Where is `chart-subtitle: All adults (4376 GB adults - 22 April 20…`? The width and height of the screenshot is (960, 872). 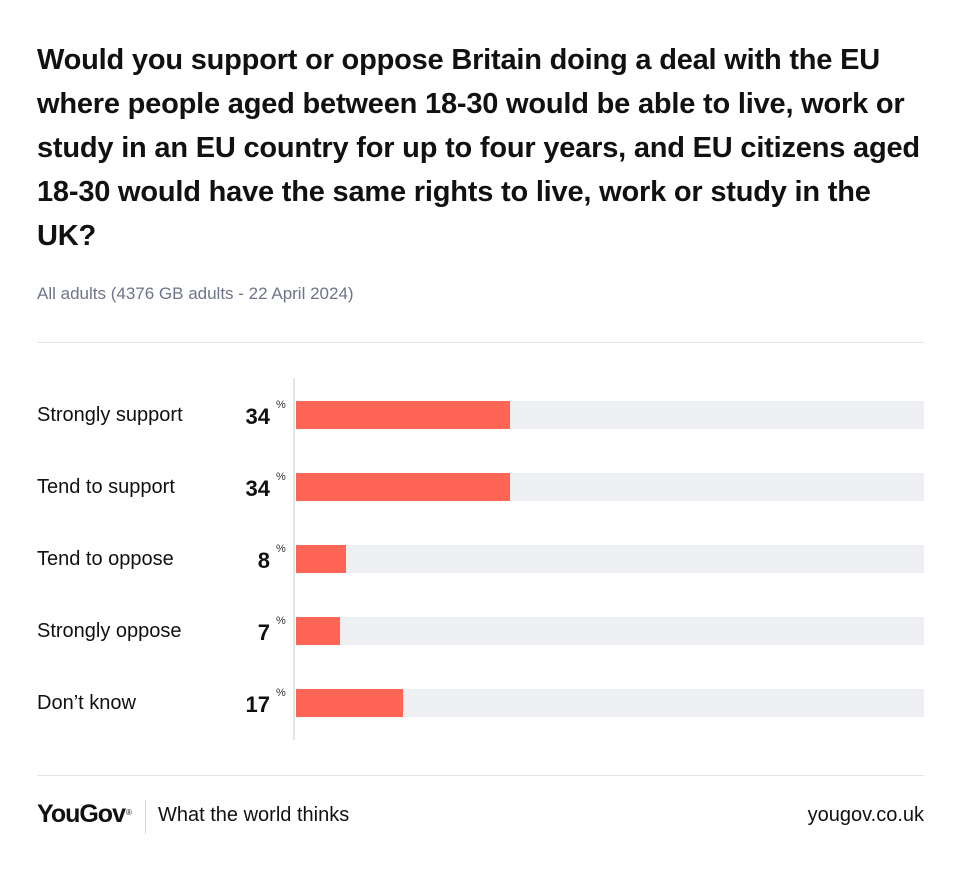 chart-subtitle: All adults (4376 GB adults - 22 April 20… is located at coordinates (195, 293).